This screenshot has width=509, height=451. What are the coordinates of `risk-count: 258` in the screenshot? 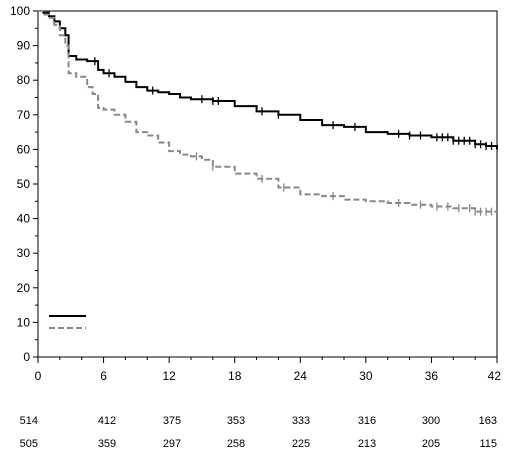 It's located at (236, 444).